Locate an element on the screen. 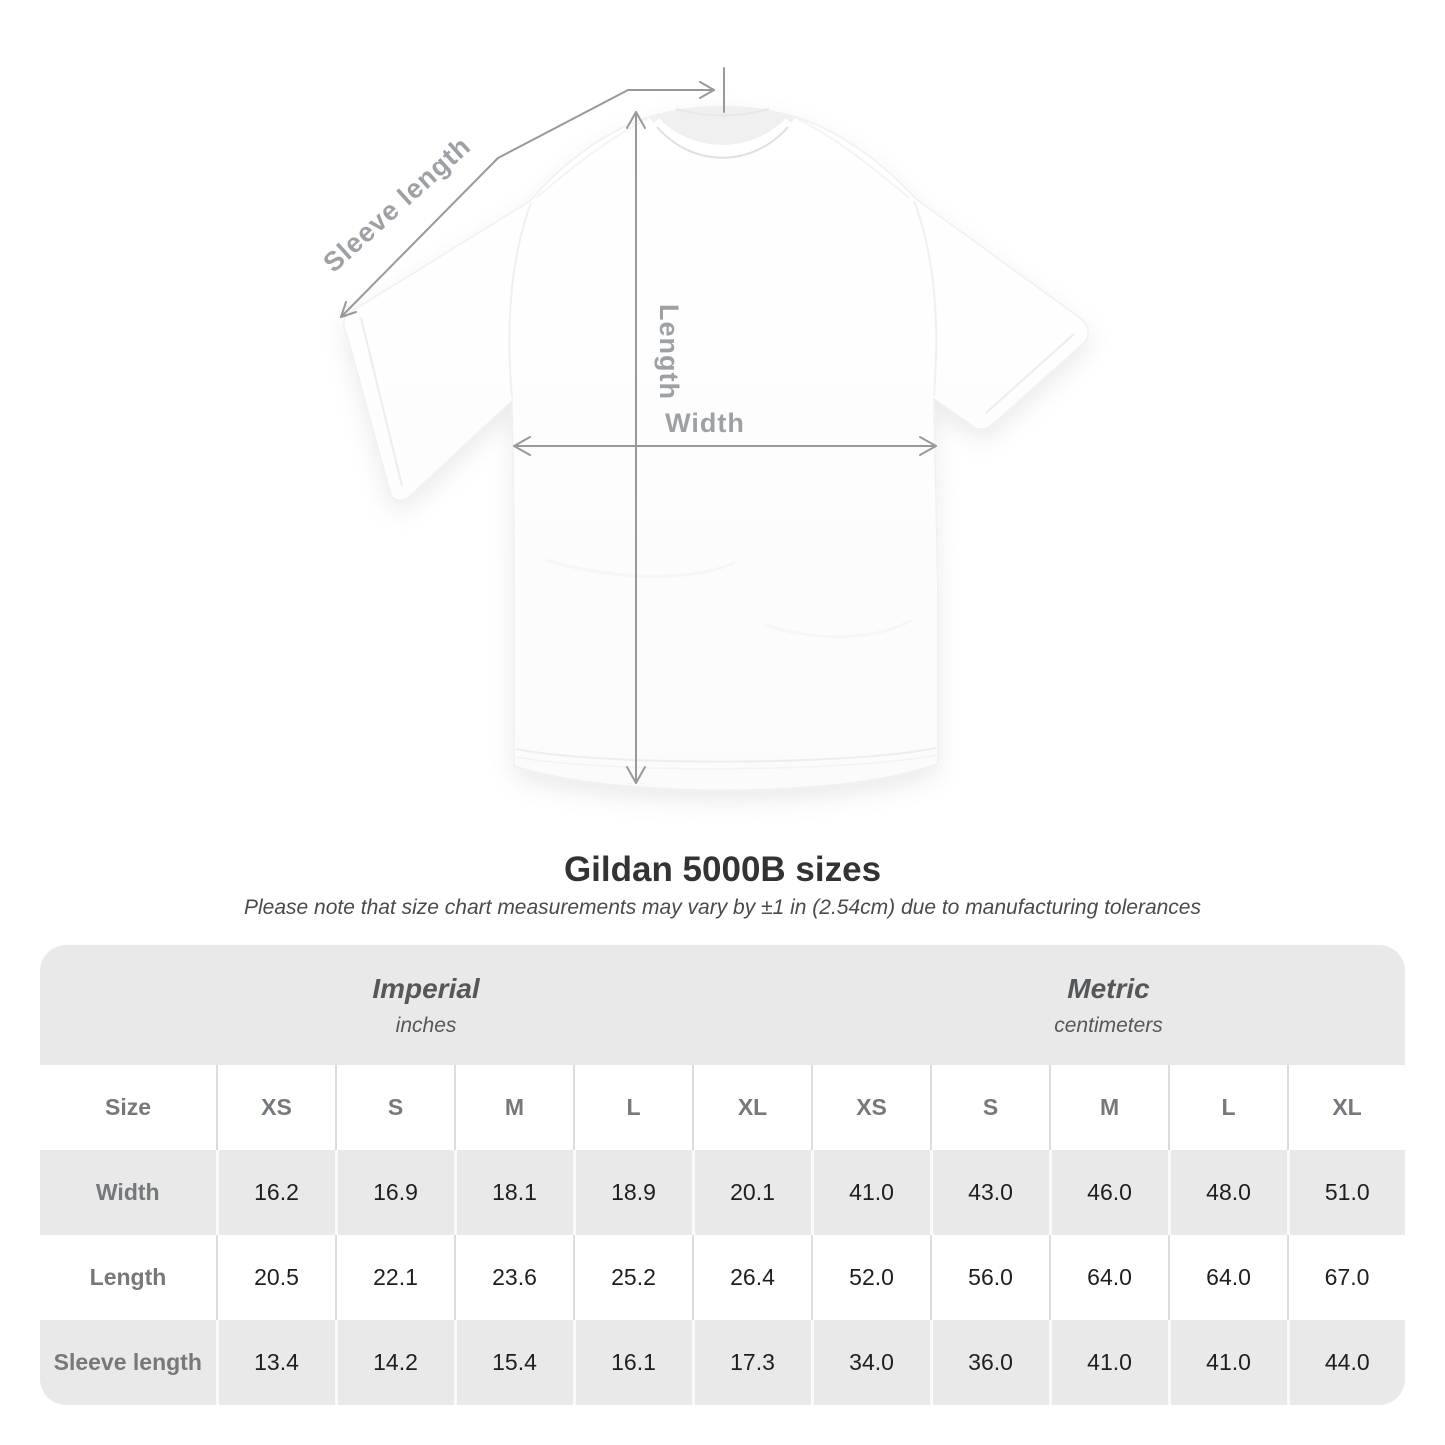  bottom-hem-seam is located at coordinates (726, 755).